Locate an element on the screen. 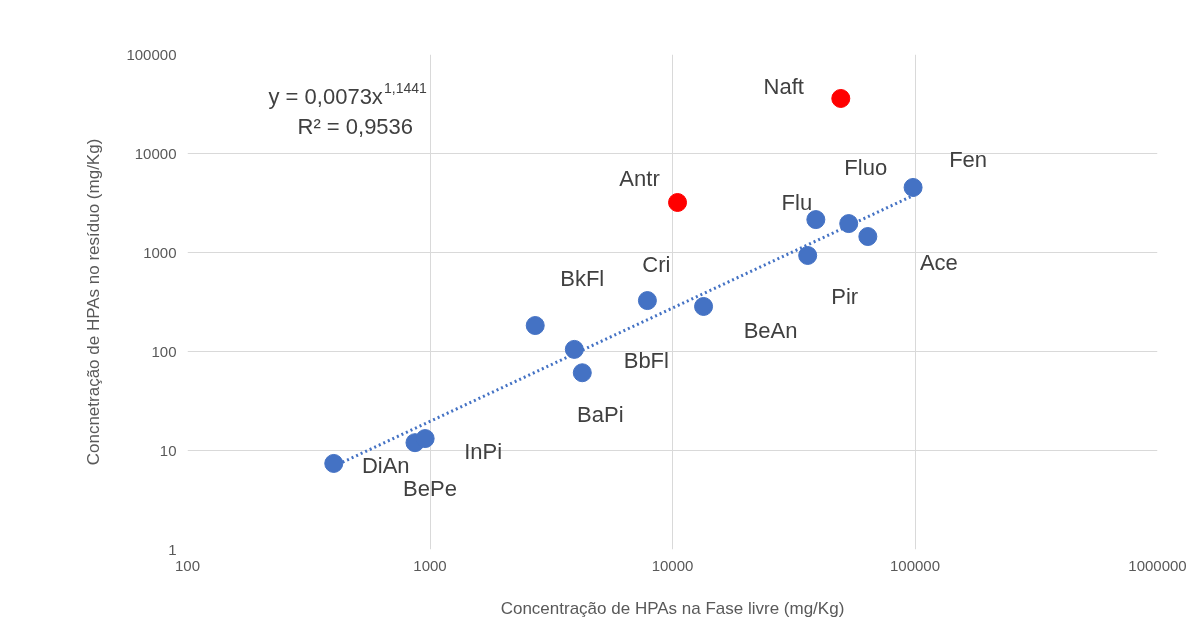 This screenshot has height=633, width=1197. y-tick-label: 1 is located at coordinates (172, 549).